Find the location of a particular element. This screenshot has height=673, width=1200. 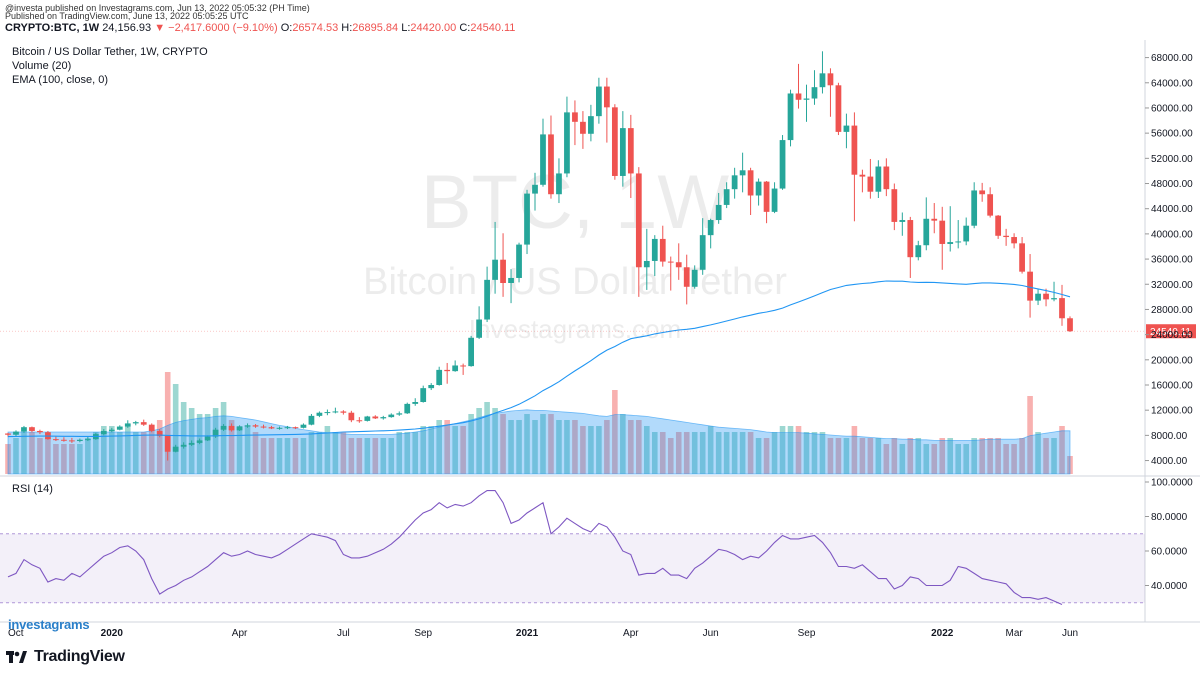

price-tick-label: 16000.00 is located at coordinates (1172, 386).